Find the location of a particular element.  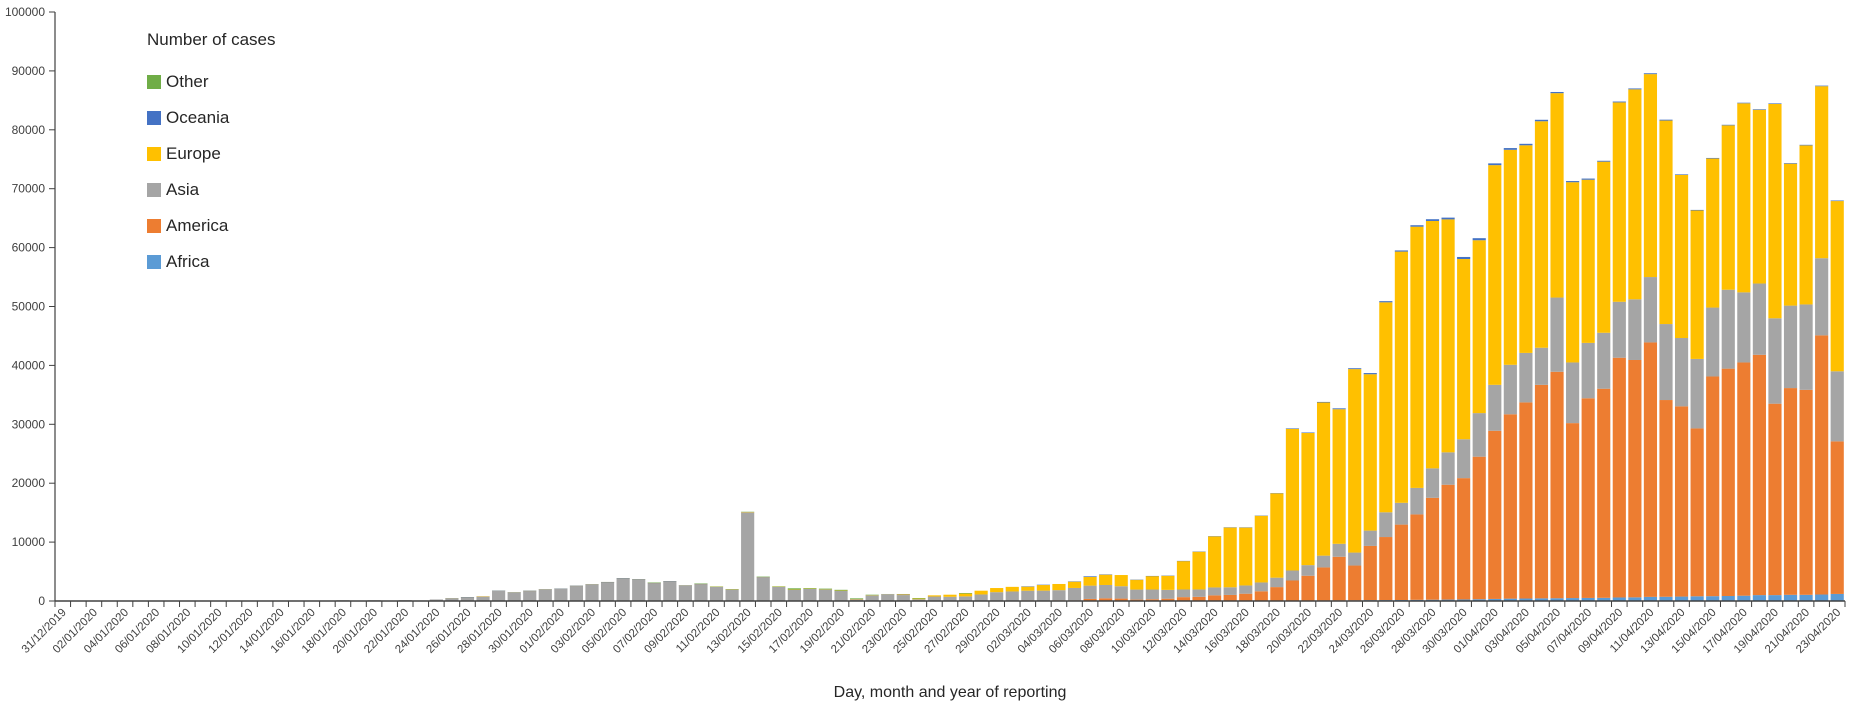

legend-item-label: Asia is located at coordinates (183, 189).